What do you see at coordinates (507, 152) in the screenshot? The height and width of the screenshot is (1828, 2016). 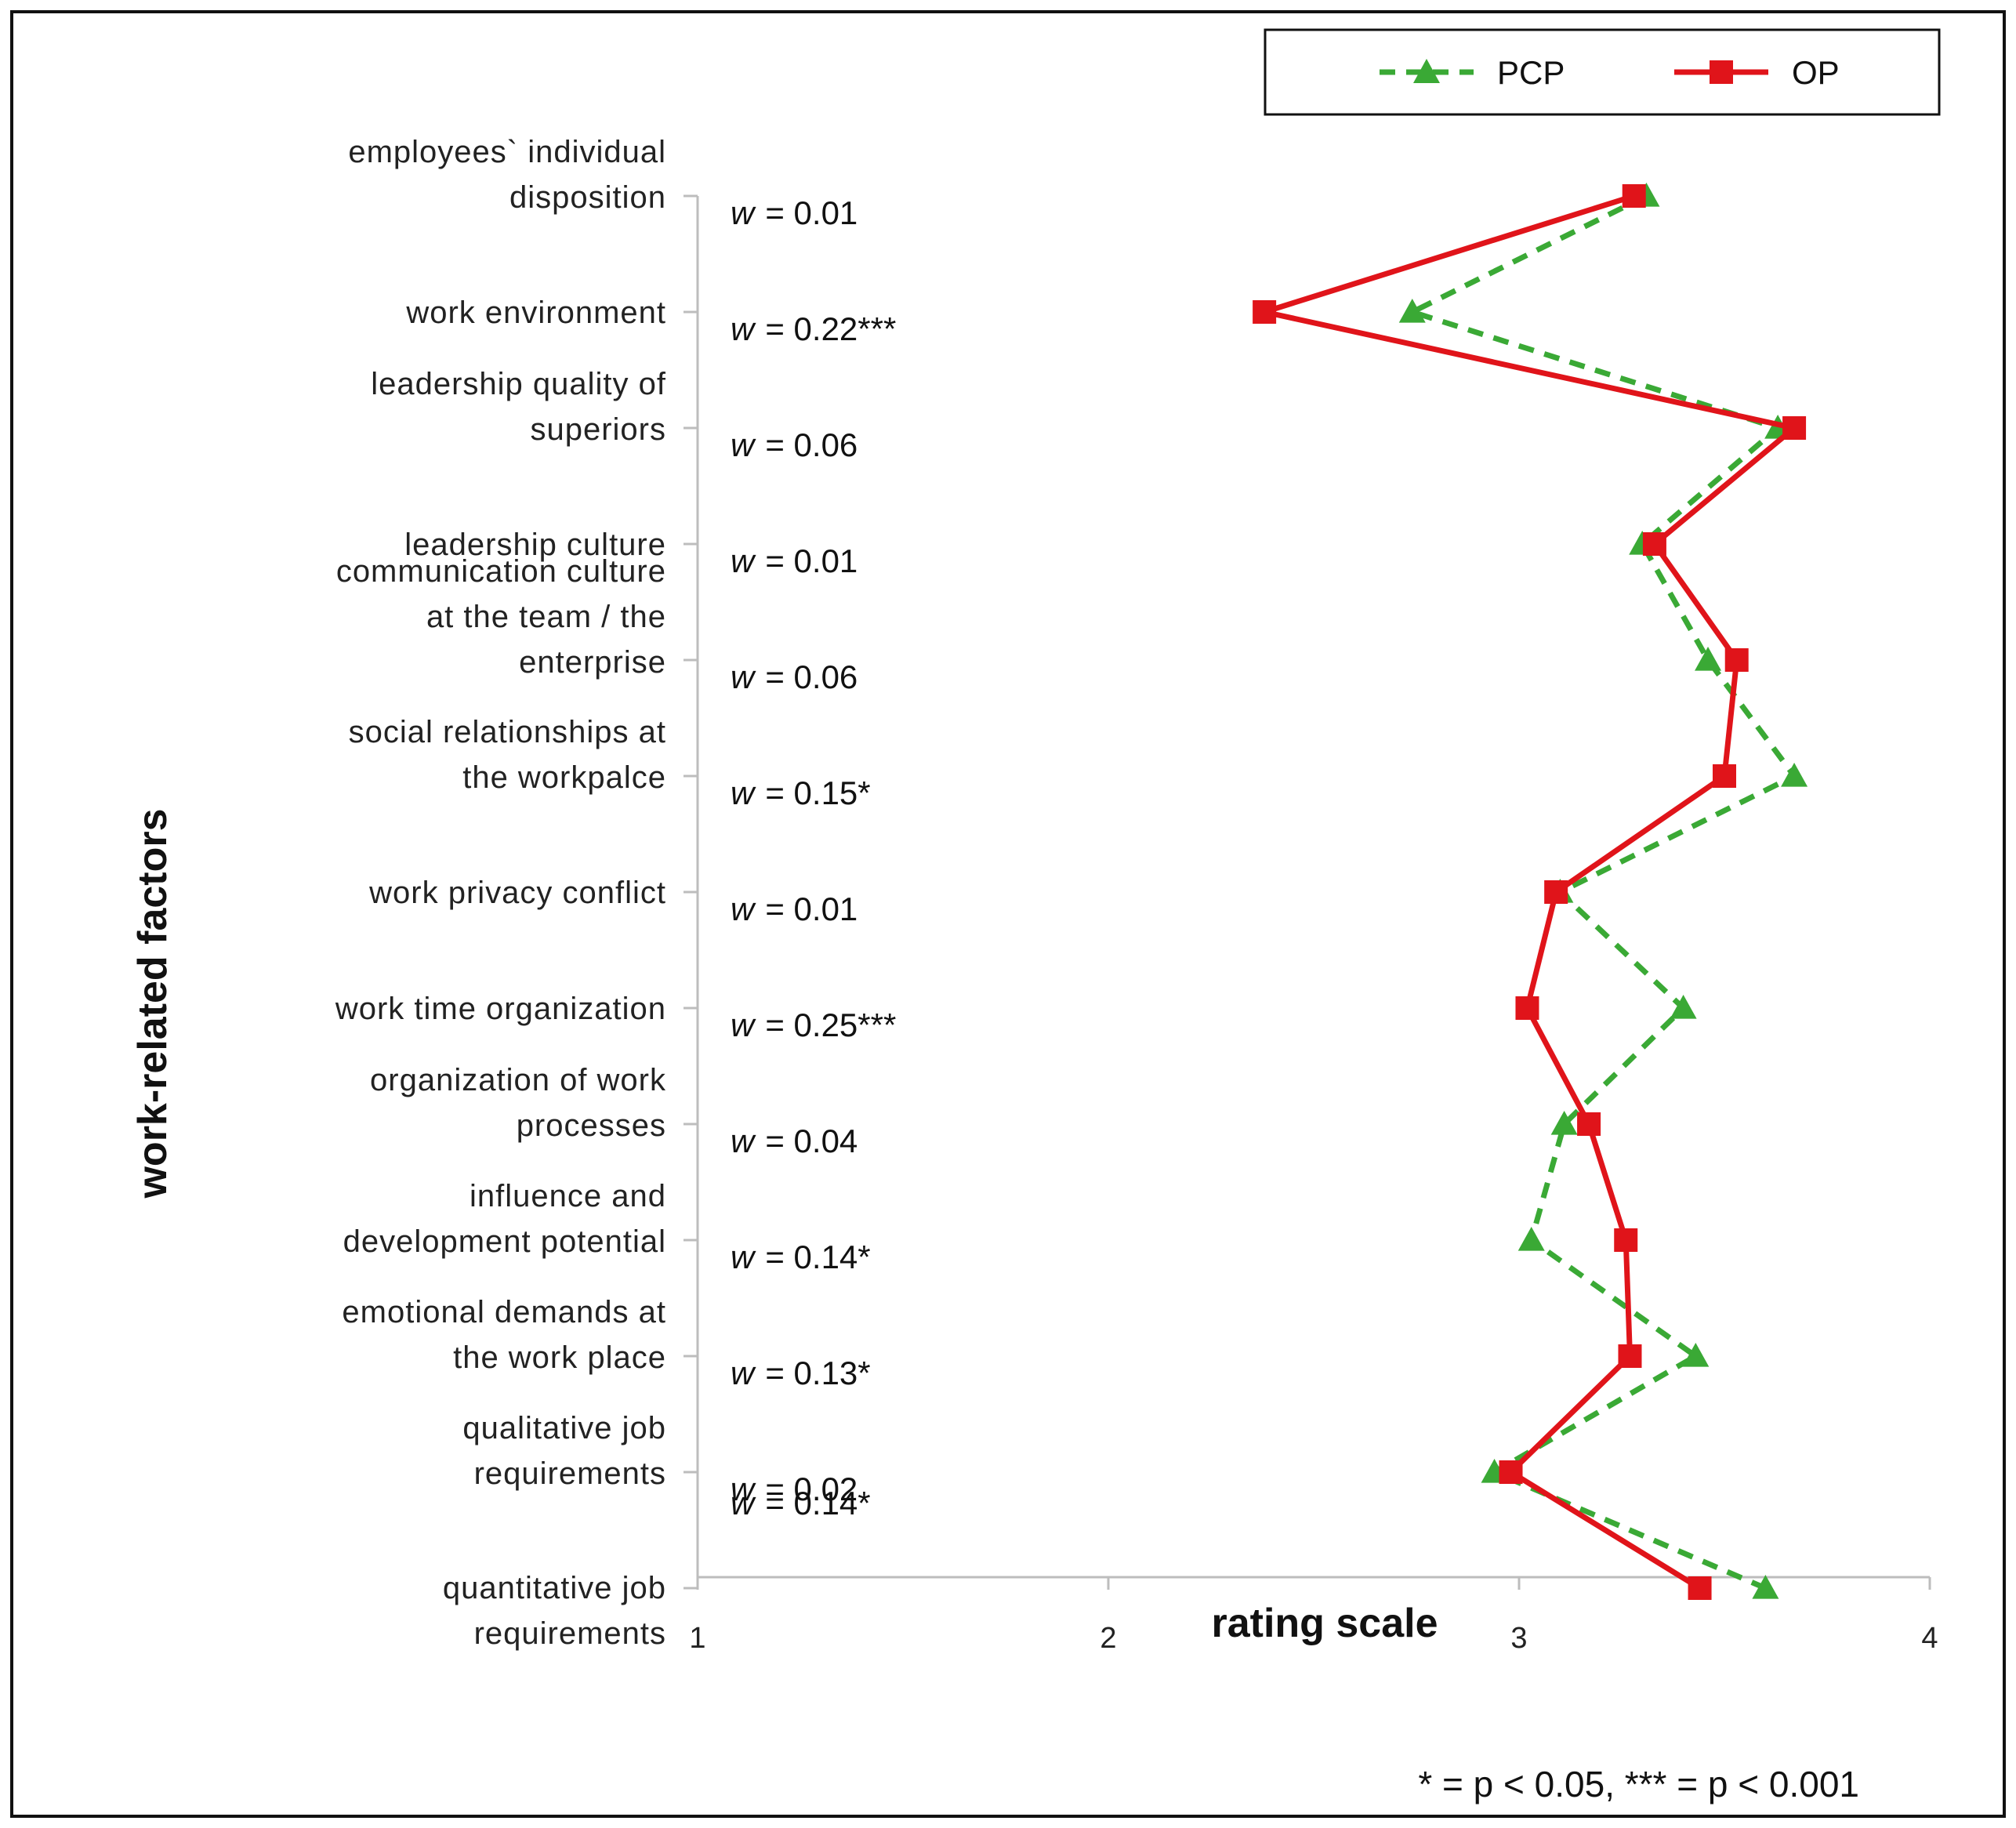 I see `category-label-line: employees` individual` at bounding box center [507, 152].